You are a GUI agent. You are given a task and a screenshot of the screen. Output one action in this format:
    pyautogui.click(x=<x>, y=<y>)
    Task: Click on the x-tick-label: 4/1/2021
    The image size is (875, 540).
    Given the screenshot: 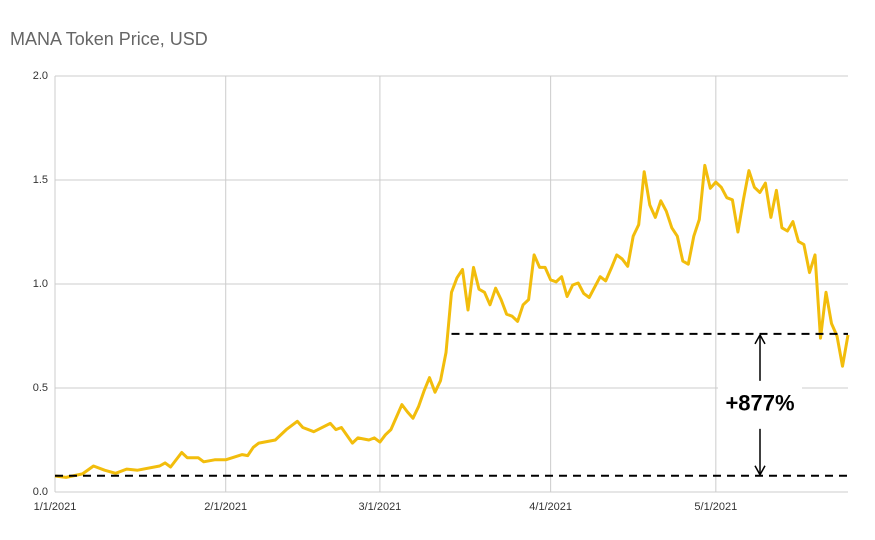 What is the action you would take?
    pyautogui.click(x=550, y=507)
    